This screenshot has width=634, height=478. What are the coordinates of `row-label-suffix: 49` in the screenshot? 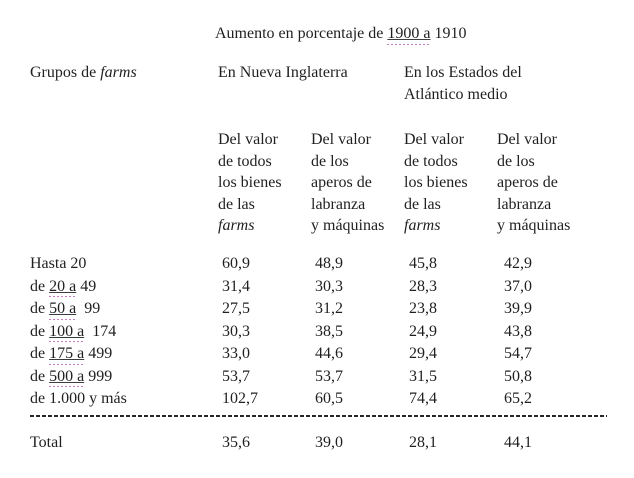 It's located at (86, 286).